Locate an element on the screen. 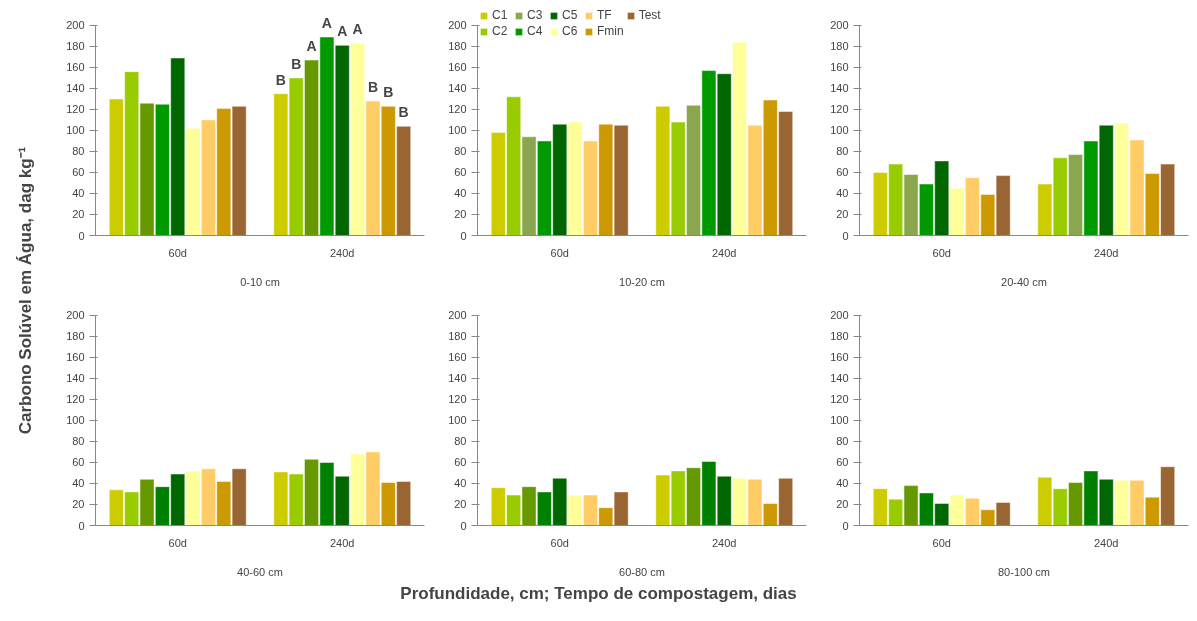 This screenshot has height=621, width=1197. x-axis-title: 0-10 cm is located at coordinates (260, 281).